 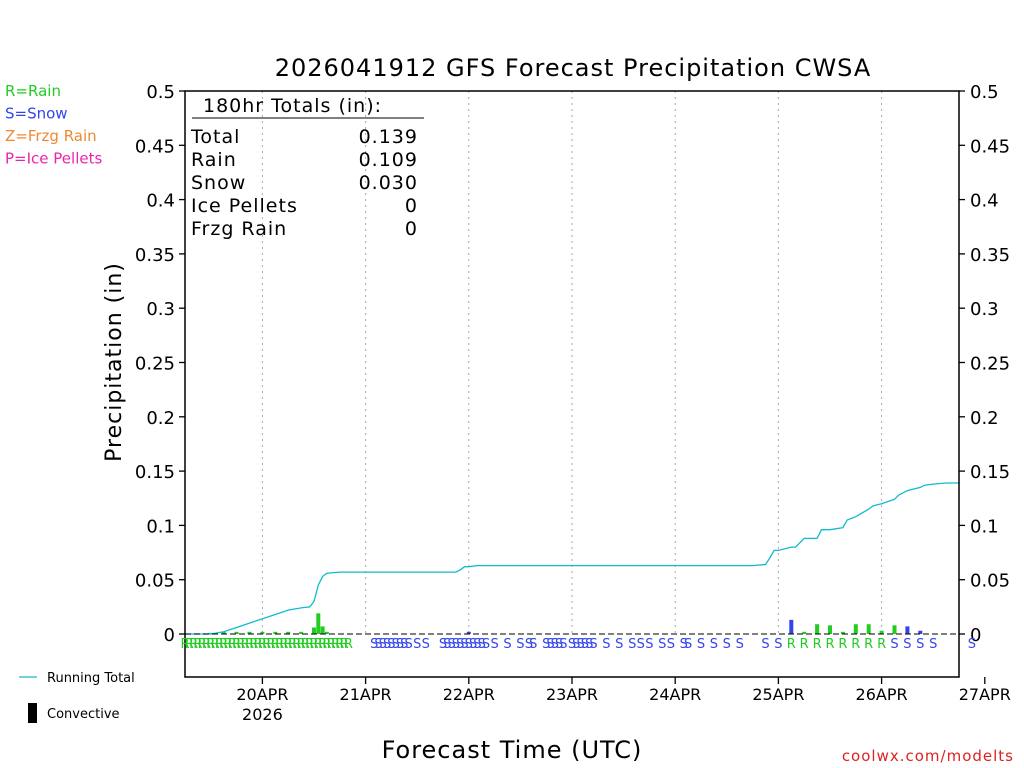 I want to click on x-tick-label: 25APR, so click(x=778, y=694).